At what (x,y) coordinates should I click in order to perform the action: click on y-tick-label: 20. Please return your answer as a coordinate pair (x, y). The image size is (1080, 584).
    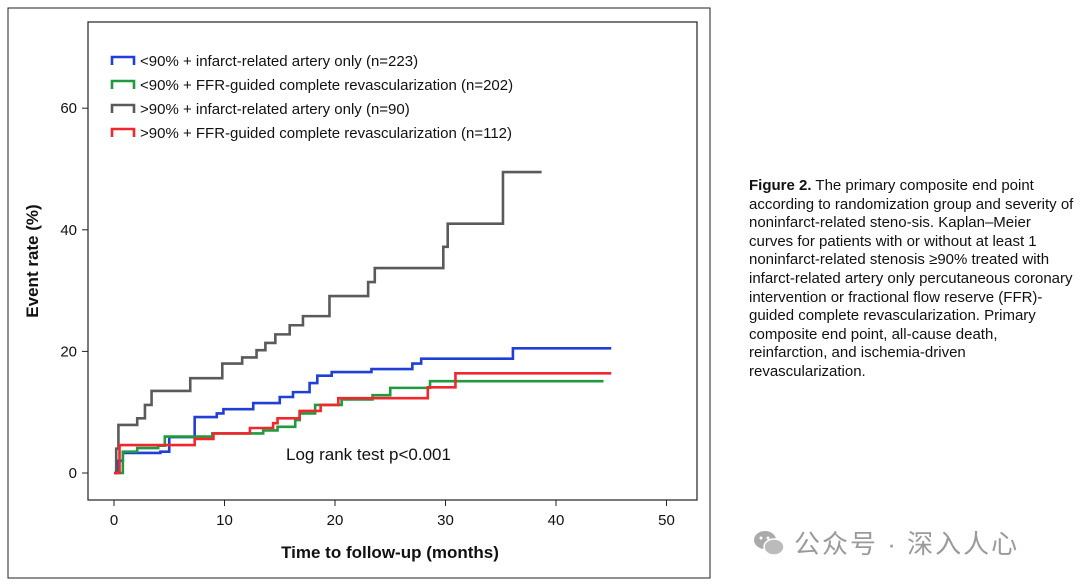
    Looking at the image, I should click on (68, 351).